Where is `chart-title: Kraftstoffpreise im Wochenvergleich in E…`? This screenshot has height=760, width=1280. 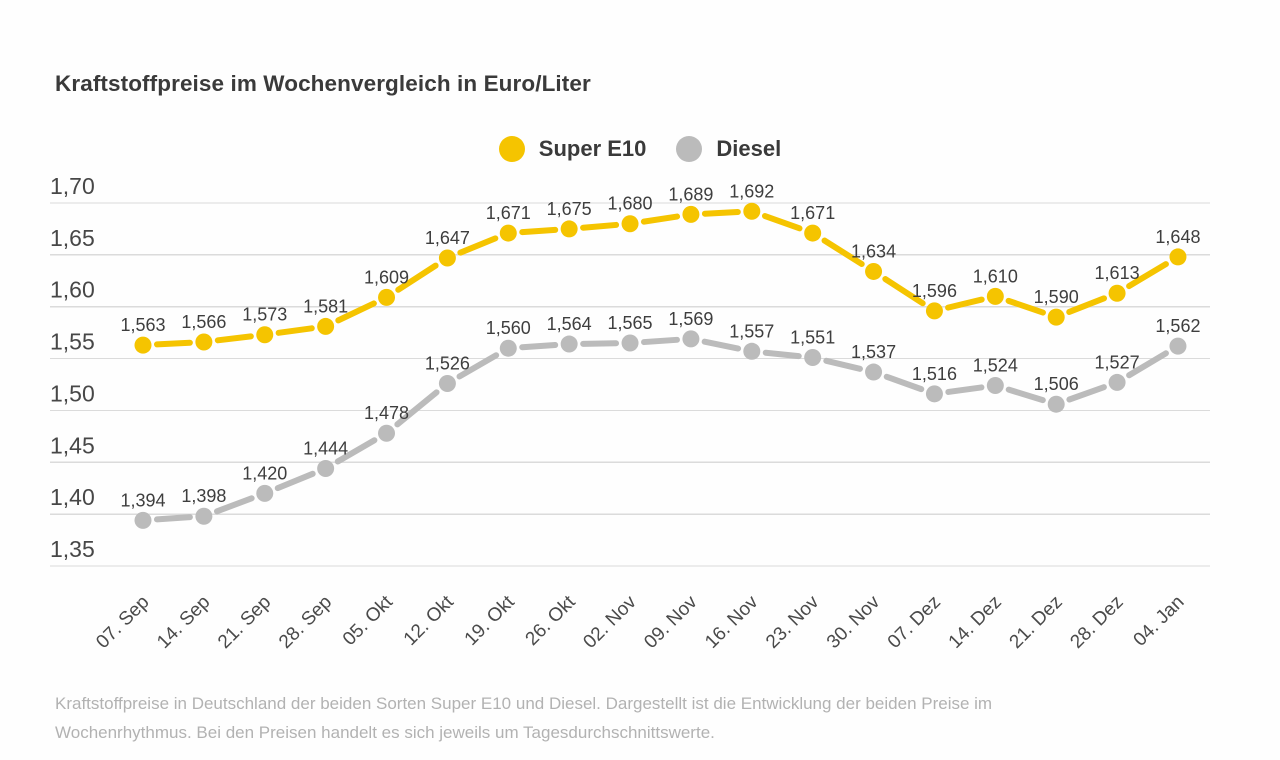 chart-title: Kraftstoffpreise im Wochenvergleich in E… is located at coordinates (323, 83).